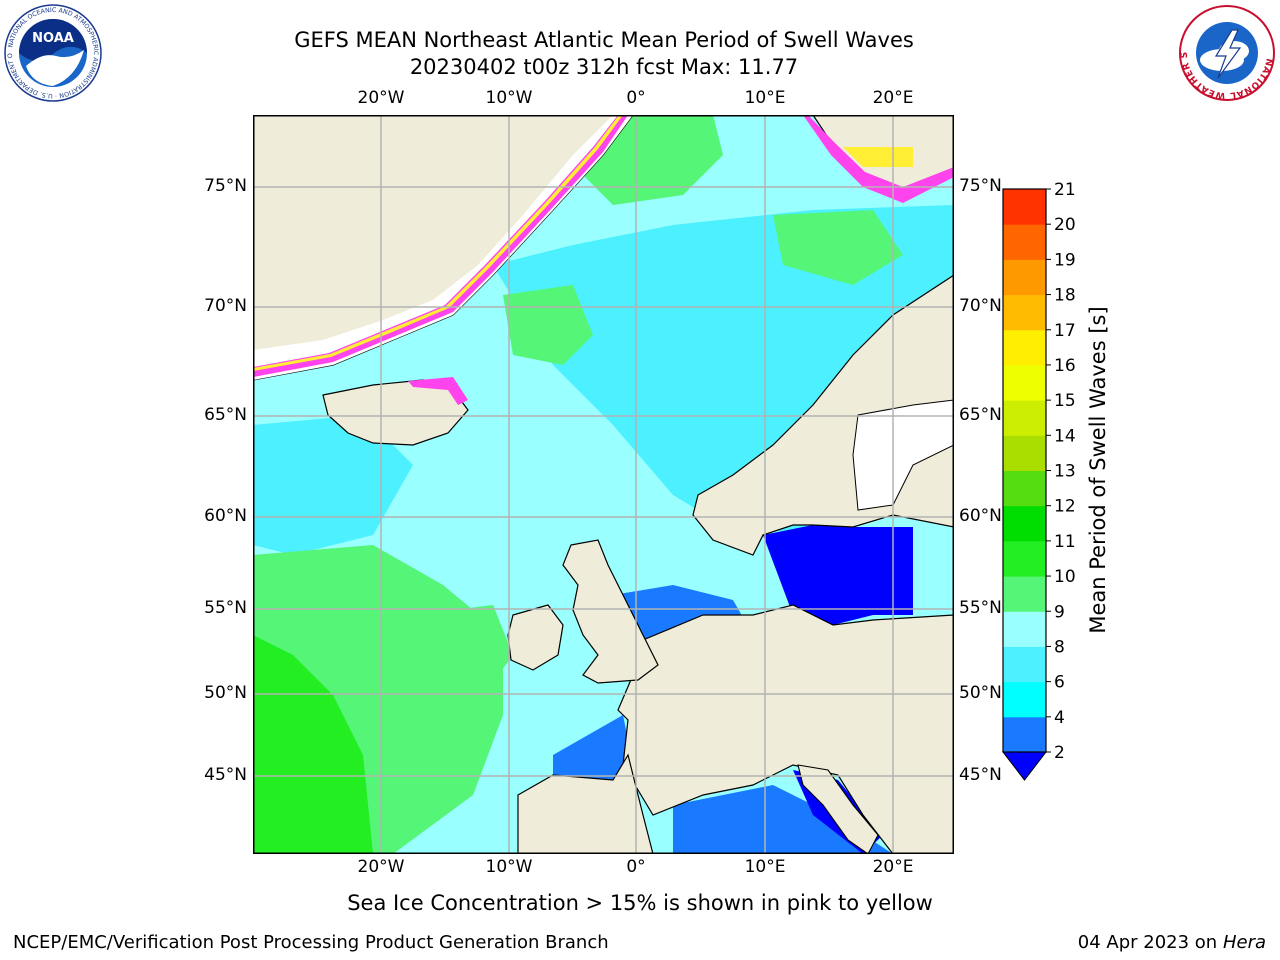  What do you see at coordinates (1065, 296) in the screenshot?
I see `colorbar-tick-label: 18` at bounding box center [1065, 296].